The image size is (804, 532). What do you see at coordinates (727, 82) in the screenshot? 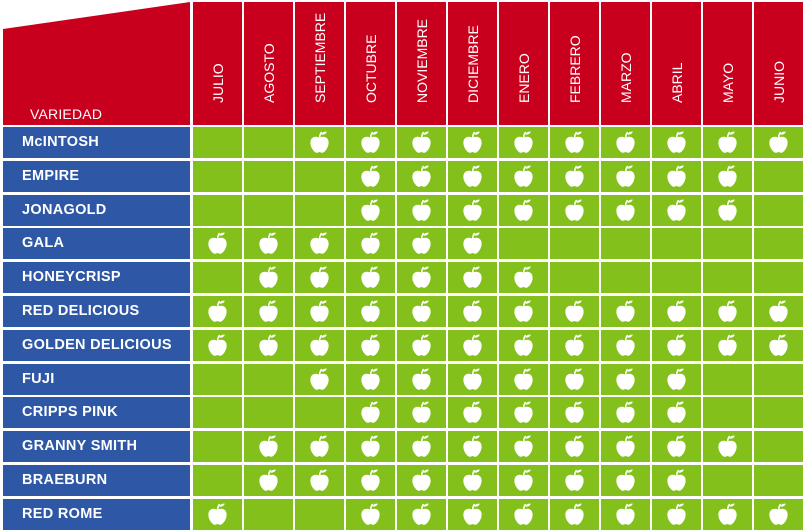
I see `month-label: MAYO` at bounding box center [727, 82].